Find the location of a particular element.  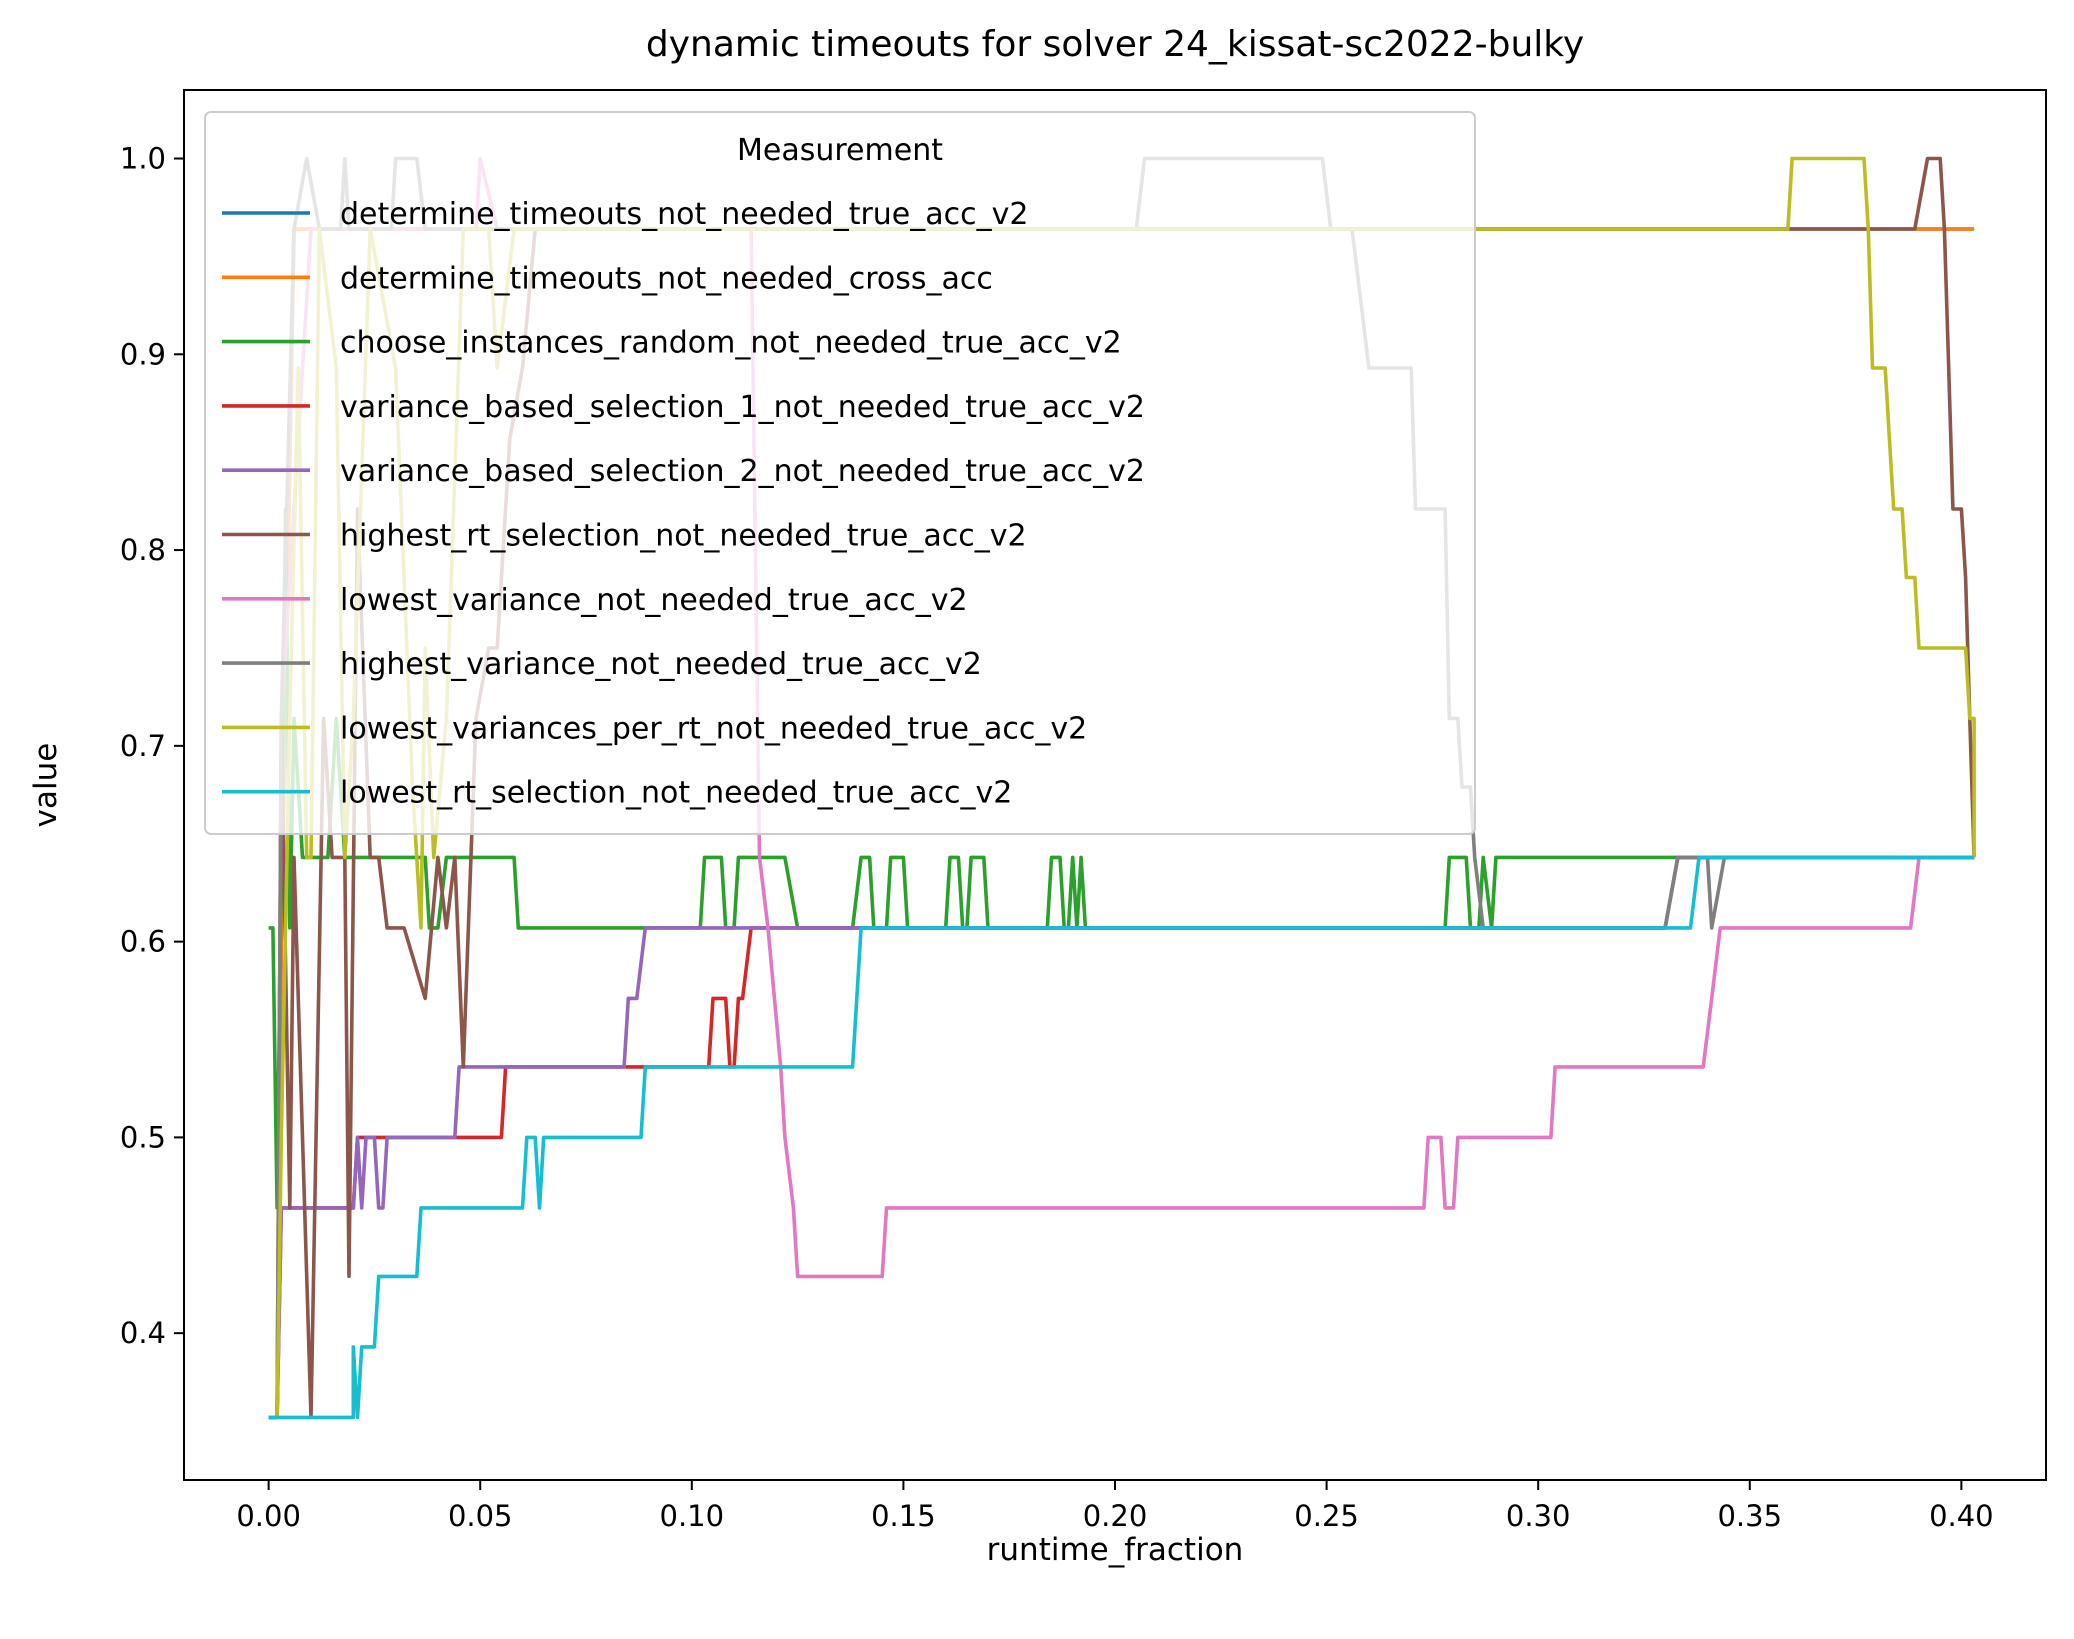

legend-label-7: highest_variance_not_needed_true_acc_v2 is located at coordinates (661, 664).